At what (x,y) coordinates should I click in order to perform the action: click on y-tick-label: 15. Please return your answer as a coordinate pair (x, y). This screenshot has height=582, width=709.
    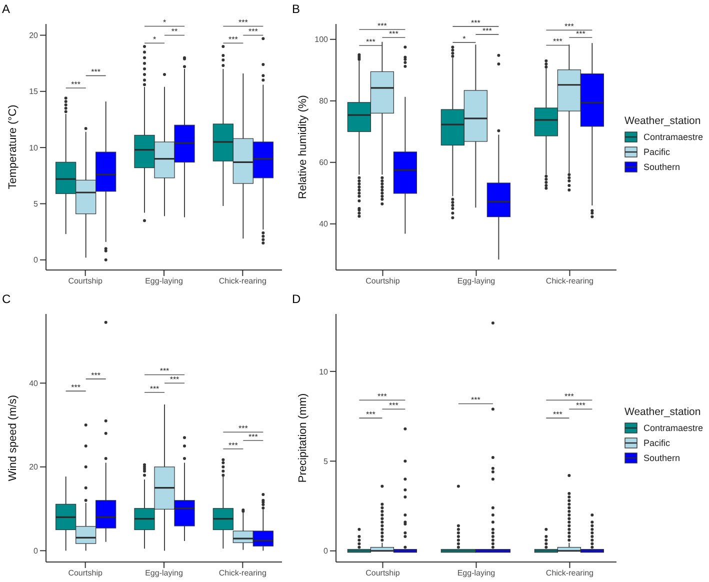
    Looking at the image, I should click on (34, 91).